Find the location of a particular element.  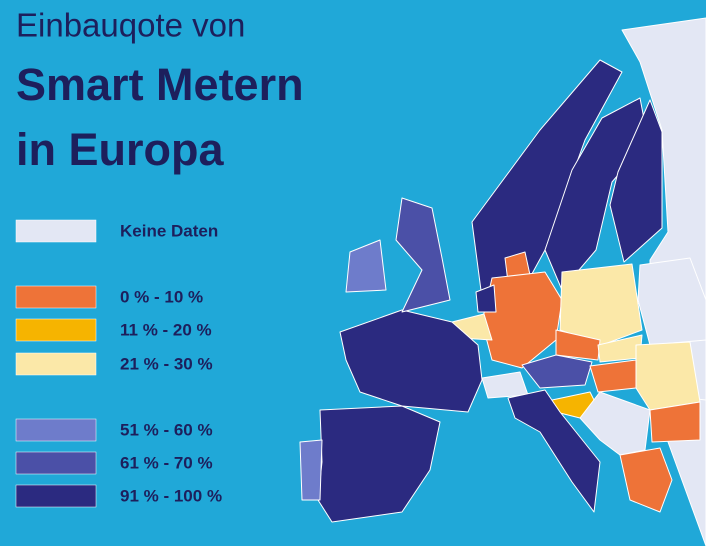

italy-region is located at coordinates (554, 451).